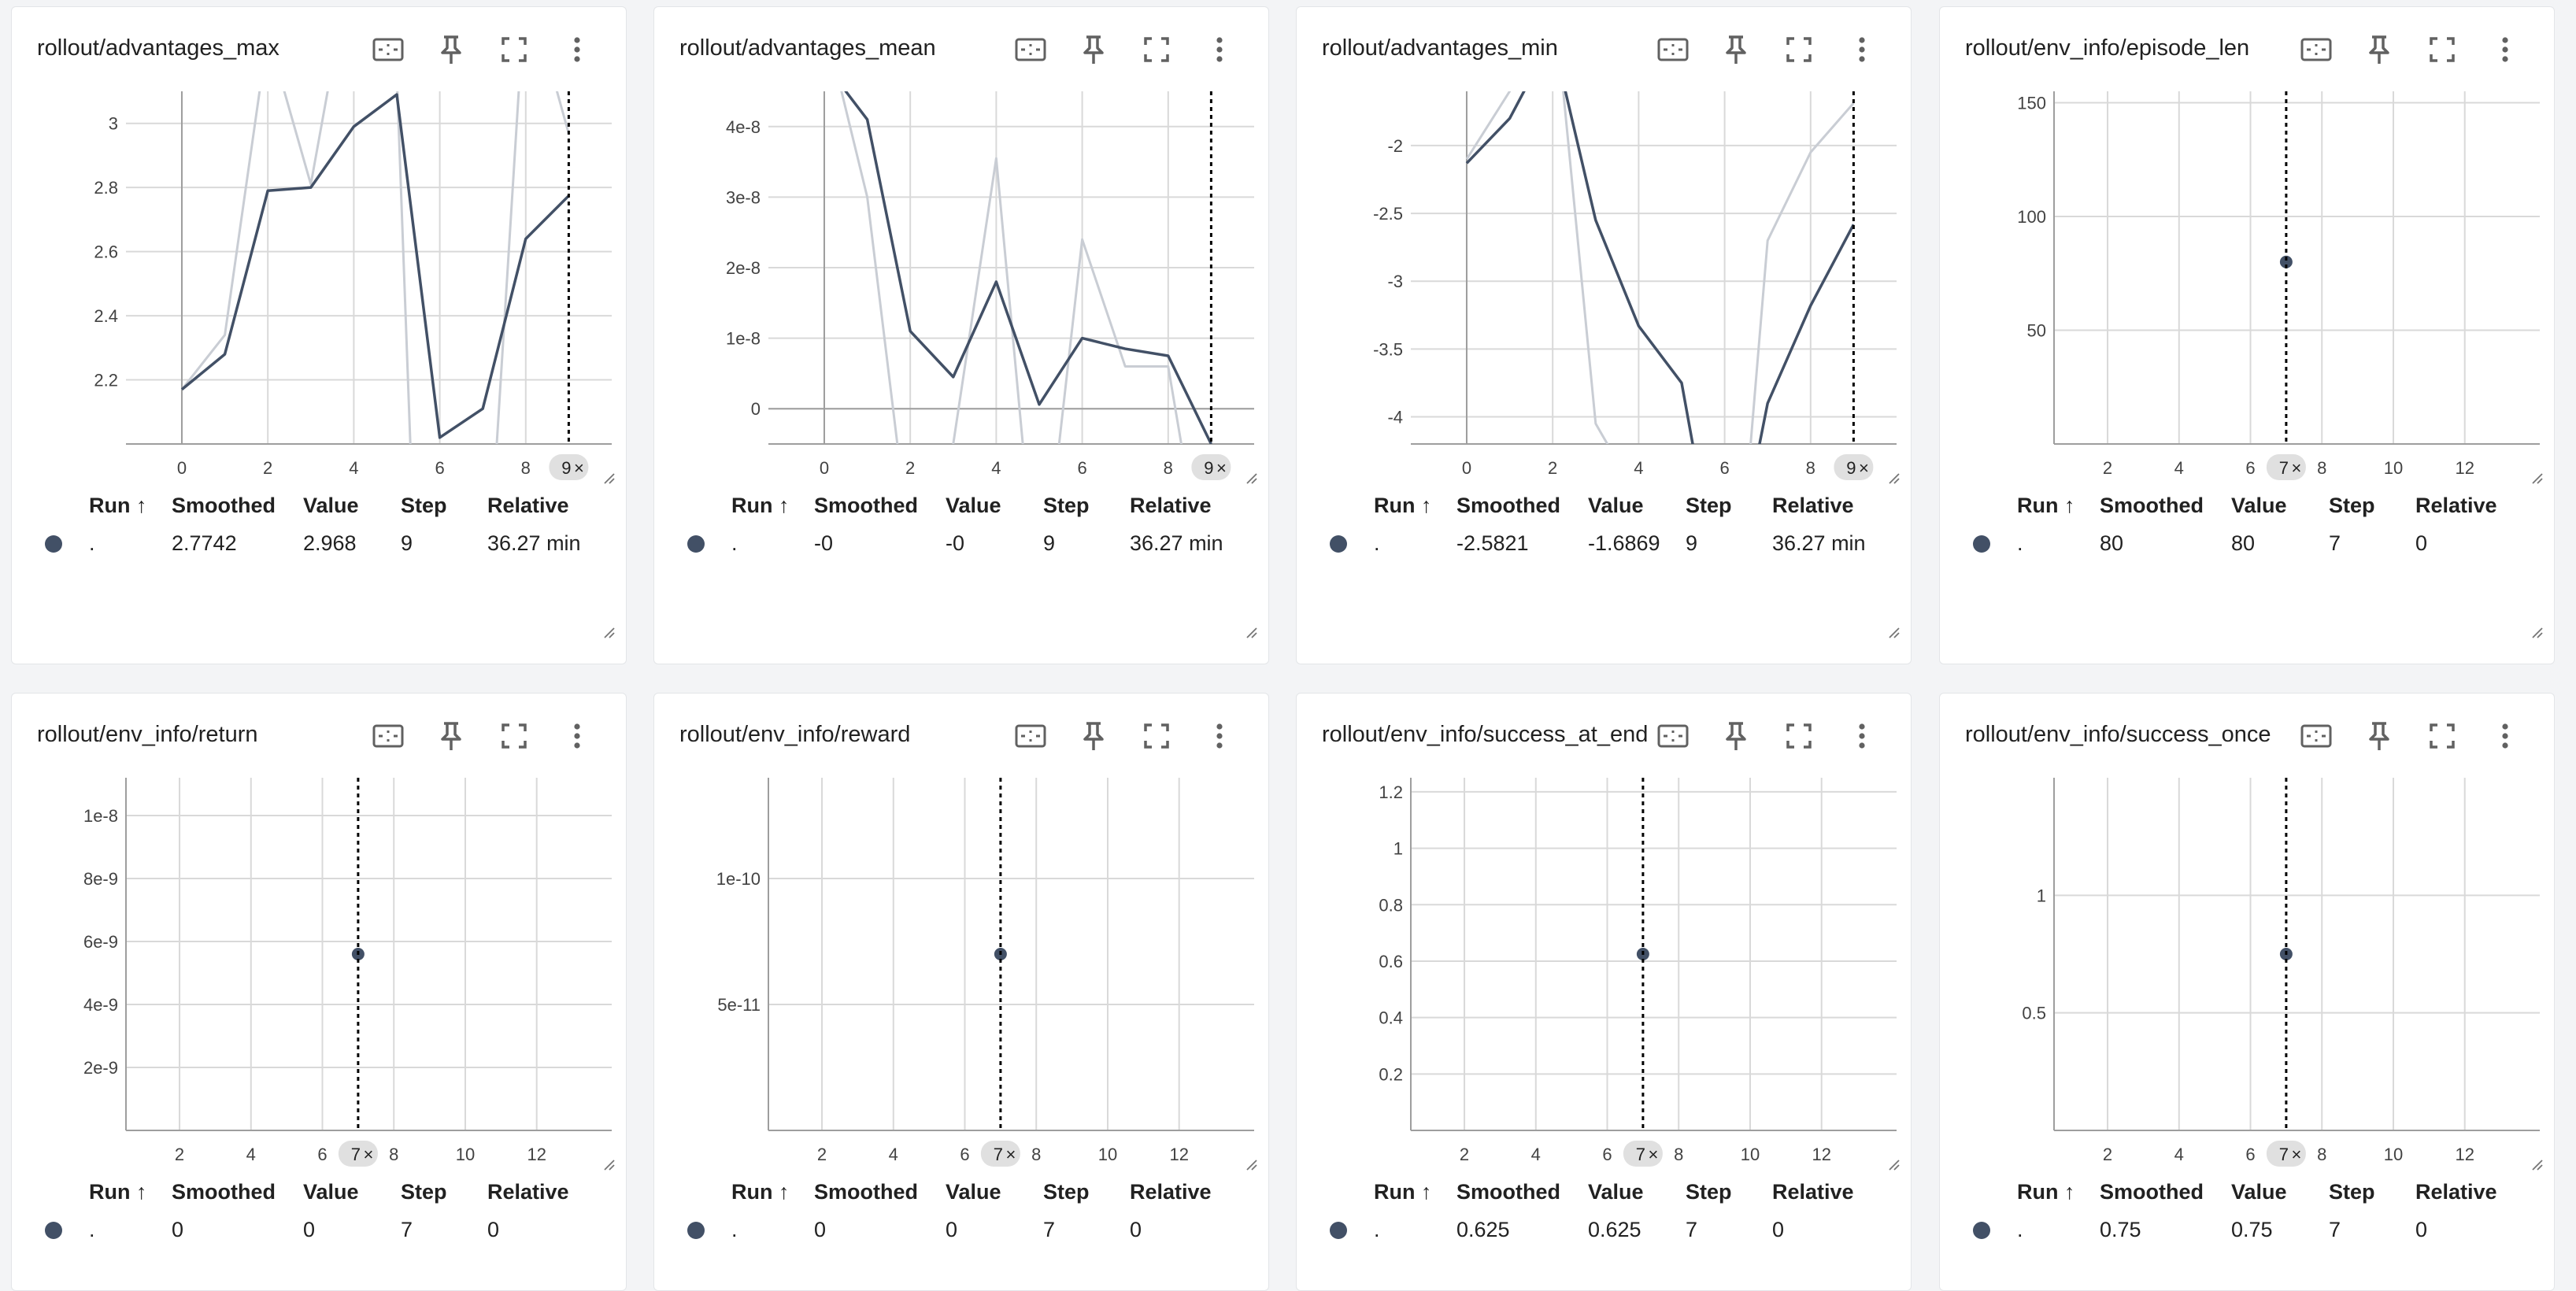 The image size is (2576, 1291). Describe the element at coordinates (319, 286) in the screenshot. I see `scalar-chart: 0 2 4 6 8 2.2 2.4 2.6 2.8 3 9 ×` at that location.